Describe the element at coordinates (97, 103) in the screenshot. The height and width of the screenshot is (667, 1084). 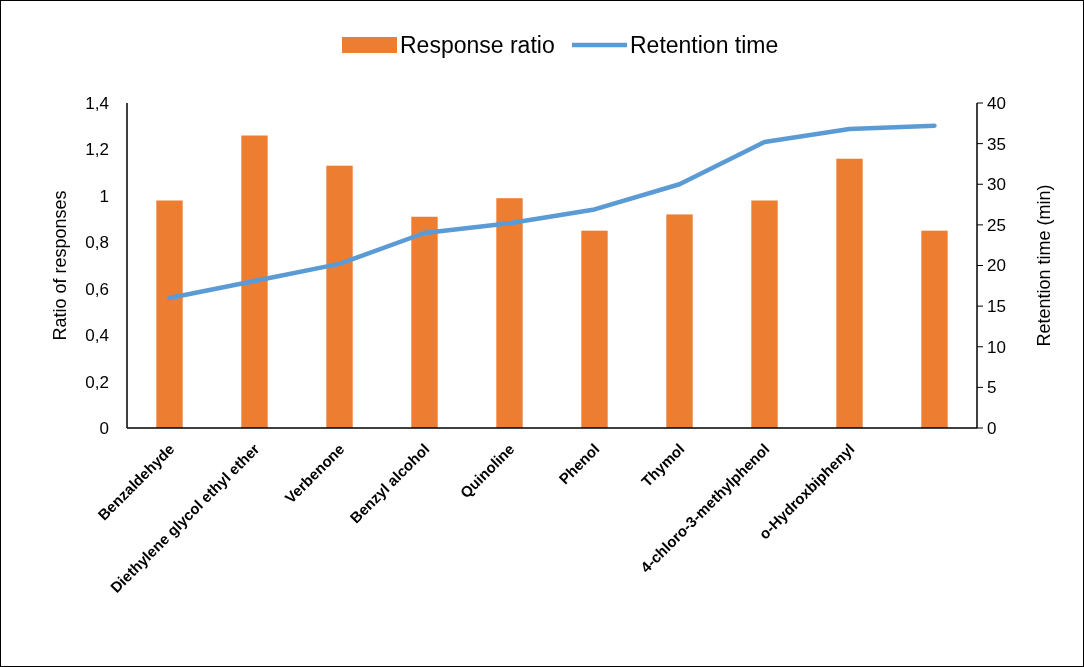
I see `y-tick-label: 1,4` at that location.